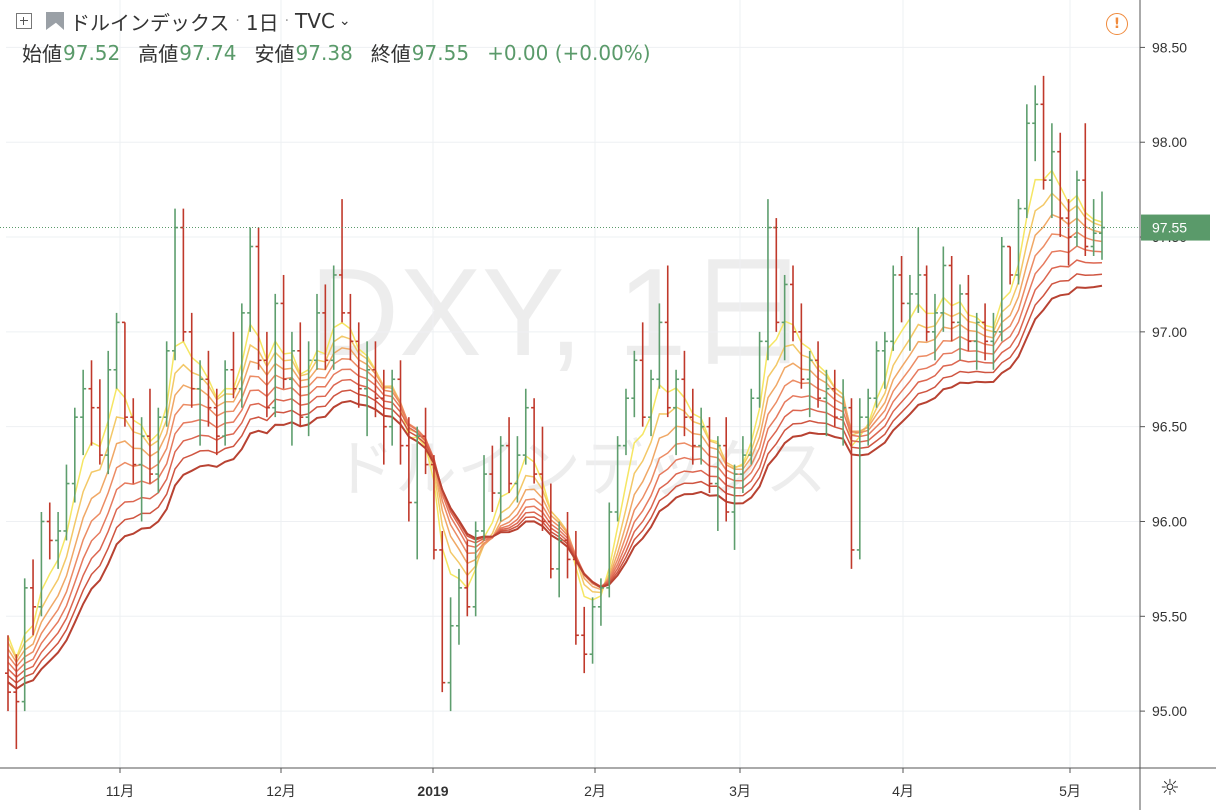  I want to click on y-tick-label: 96.50, so click(1169, 427).